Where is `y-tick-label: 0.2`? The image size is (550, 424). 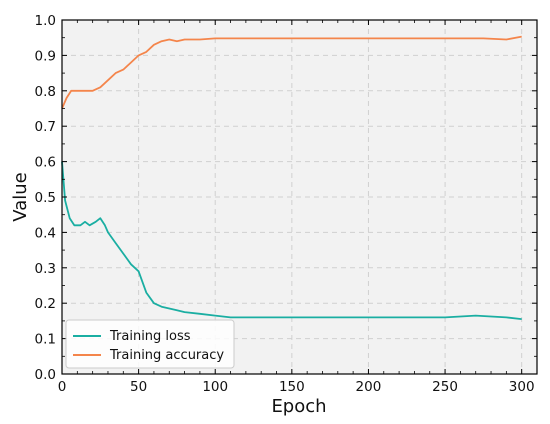
y-tick-label: 0.2 is located at coordinates (45, 304).